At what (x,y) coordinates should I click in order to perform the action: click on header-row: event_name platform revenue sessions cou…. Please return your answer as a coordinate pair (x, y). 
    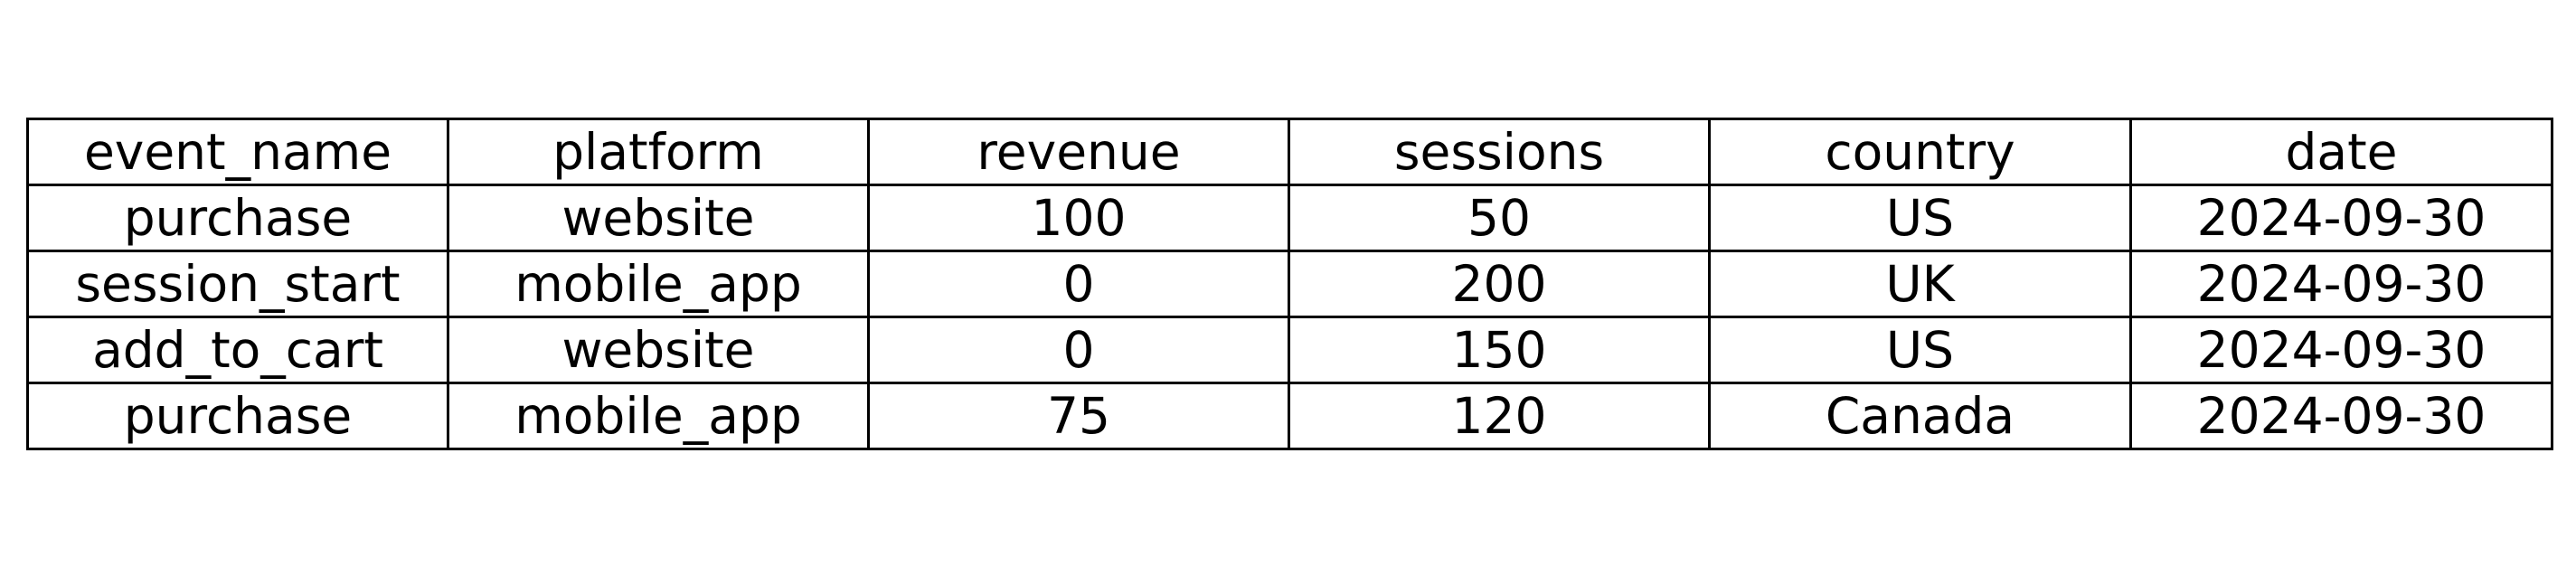
    Looking at the image, I should click on (1289, 152).